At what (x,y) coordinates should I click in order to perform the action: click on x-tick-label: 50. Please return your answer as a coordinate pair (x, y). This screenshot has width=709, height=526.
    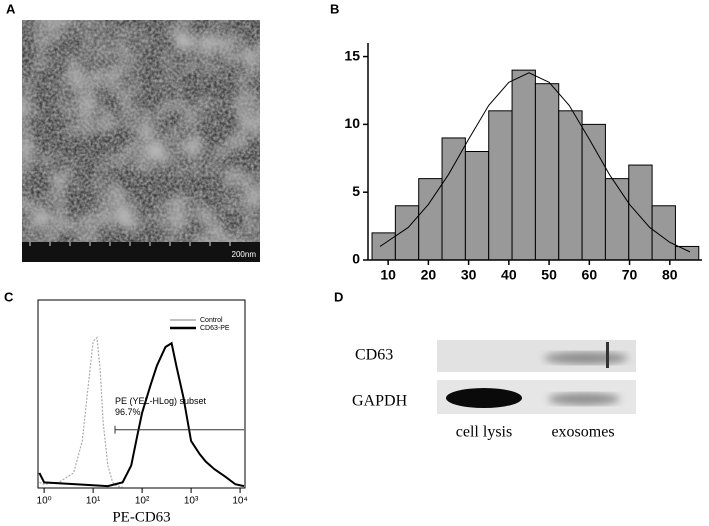
    Looking at the image, I should click on (549, 275).